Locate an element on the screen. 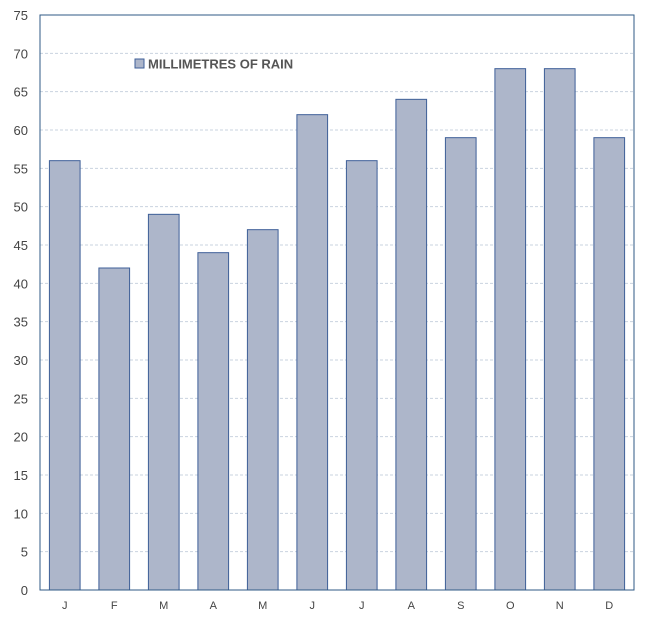 Image resolution: width=649 pixels, height=621 pixels. y-tick-label: 20 is located at coordinates (21, 437).